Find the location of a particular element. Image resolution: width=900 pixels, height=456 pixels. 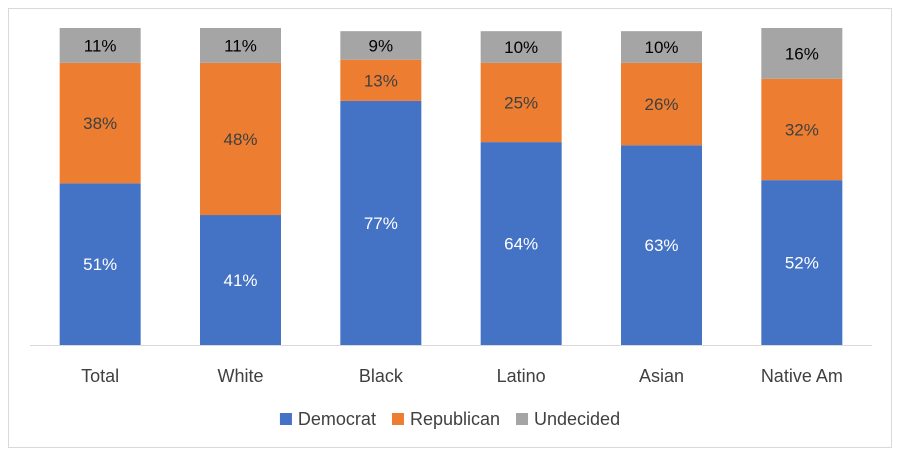

legend-label-democrat: Democrat is located at coordinates (337, 419).